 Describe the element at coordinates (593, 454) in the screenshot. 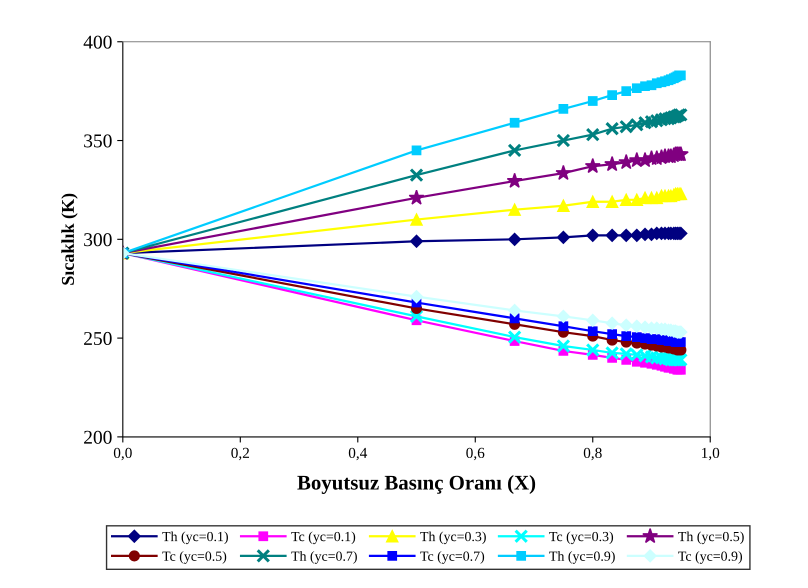

I see `x-tick-label: 0,8` at that location.